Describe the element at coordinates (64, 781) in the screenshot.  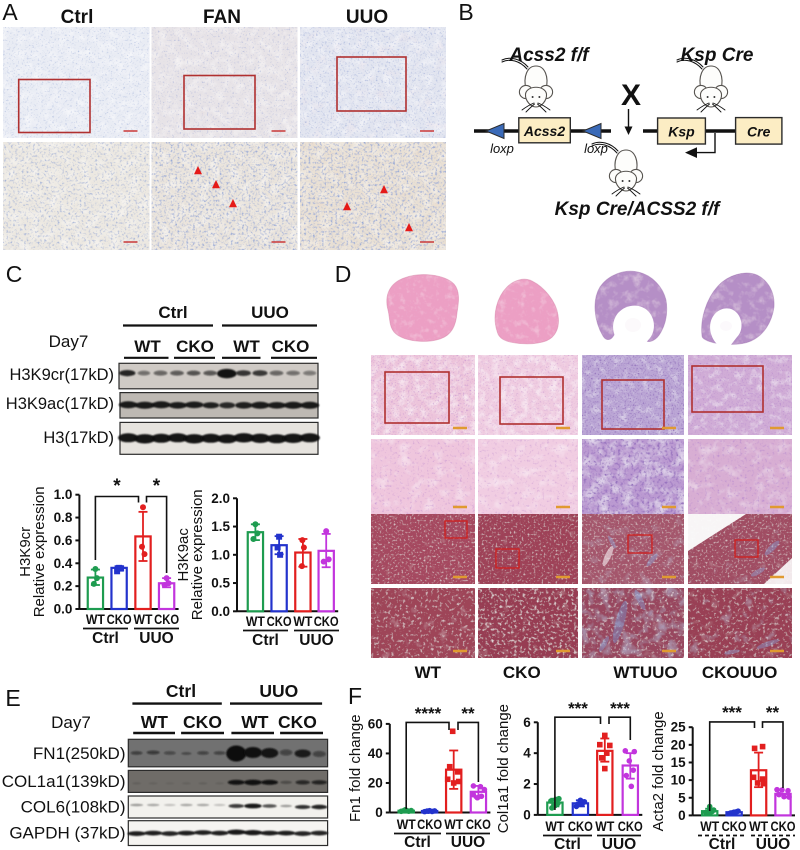
I see `svg-text: COL1a1(139kD)` at that location.